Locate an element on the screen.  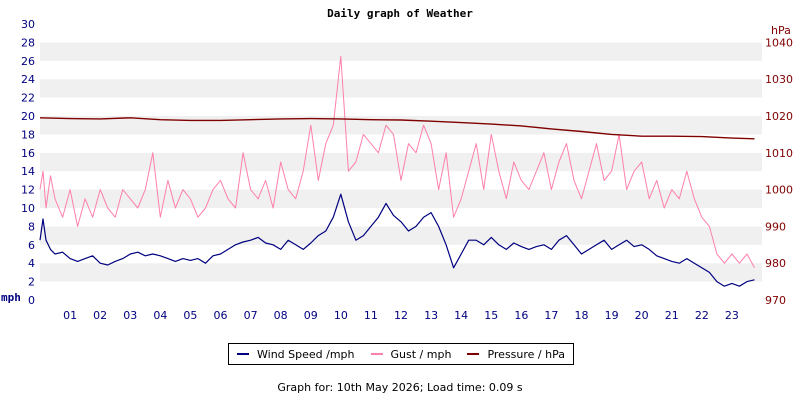
pressure-line is located at coordinates (397, 128).